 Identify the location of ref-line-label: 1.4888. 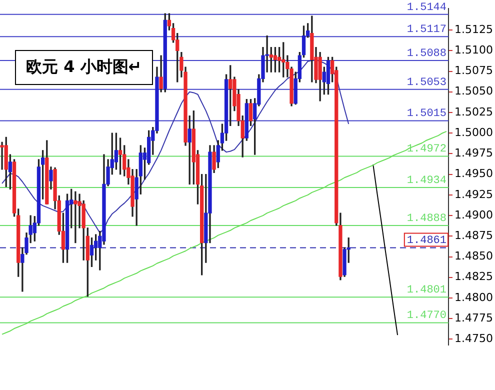
(426, 218).